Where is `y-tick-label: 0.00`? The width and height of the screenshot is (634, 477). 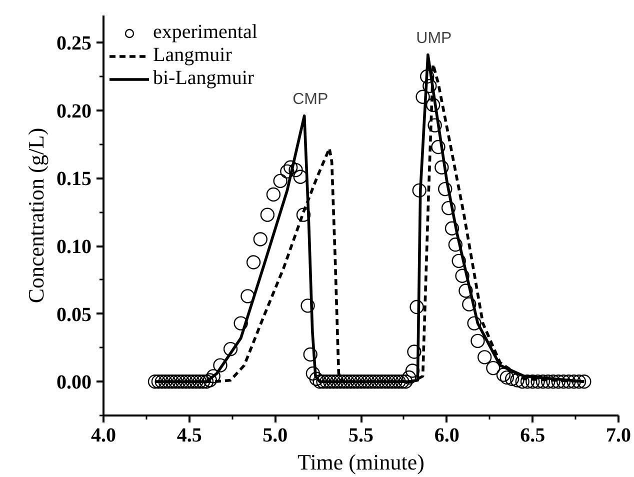 y-tick-label: 0.00 is located at coordinates (74, 383).